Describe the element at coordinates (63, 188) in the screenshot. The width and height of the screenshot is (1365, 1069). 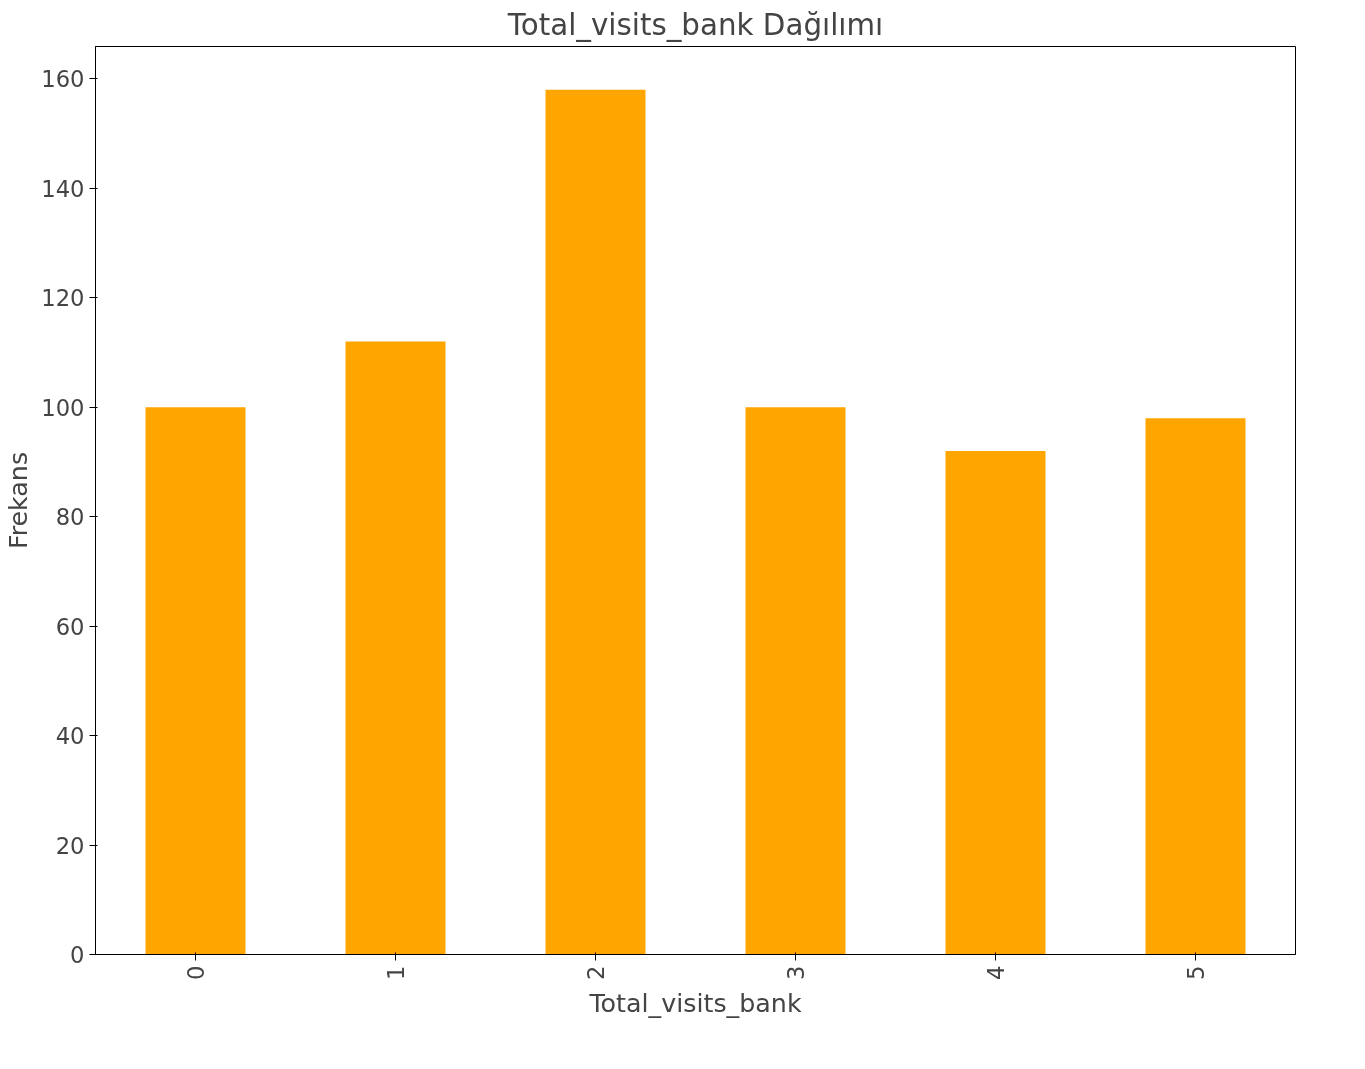
I see `y-tick-label: 140` at that location.